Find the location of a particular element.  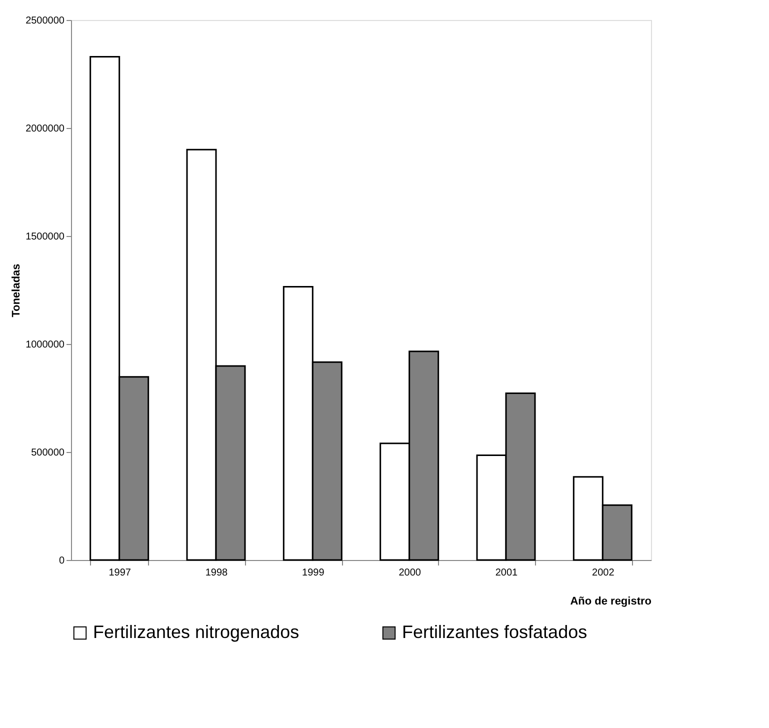

y-tick-label: 1500000 is located at coordinates (45, 237).